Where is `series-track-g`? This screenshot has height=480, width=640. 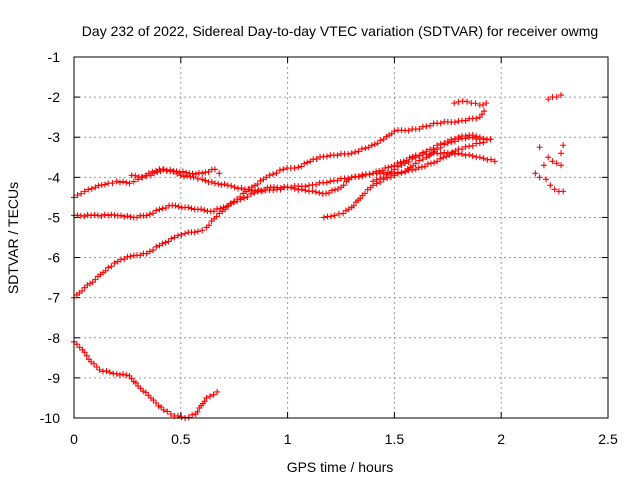
series-track-g is located at coordinates (426, 158).